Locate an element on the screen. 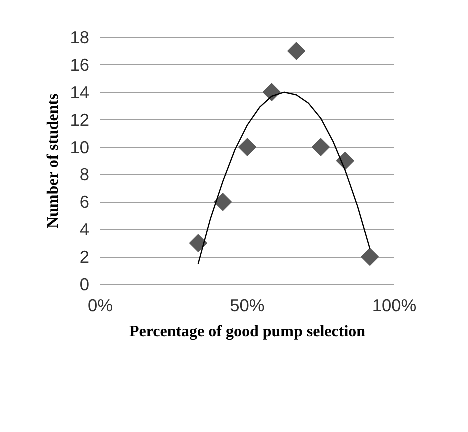 The width and height of the screenshot is (468, 432). y-tick-label: 8 is located at coordinates (85, 174).